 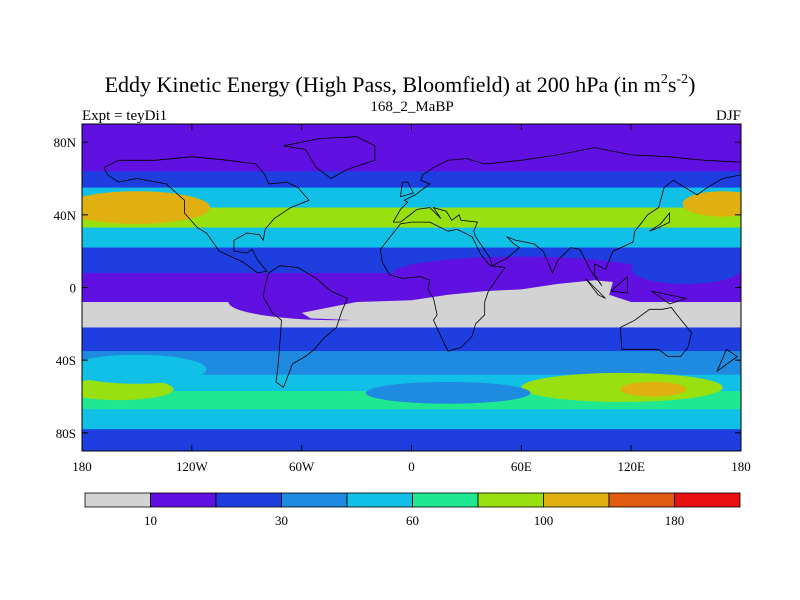 What do you see at coordinates (411, 466) in the screenshot?
I see `x-tick-label: 0` at bounding box center [411, 466].